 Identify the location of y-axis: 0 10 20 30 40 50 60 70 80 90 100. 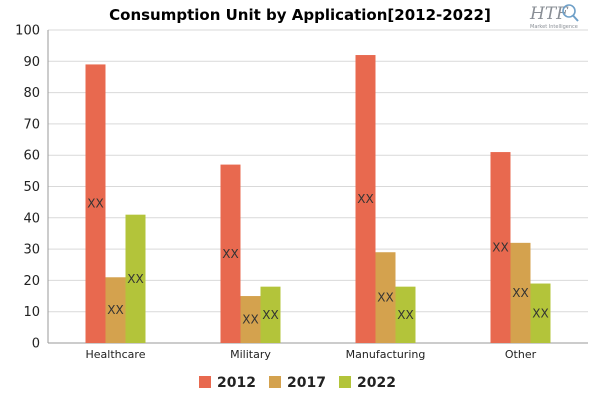
(32, 188).